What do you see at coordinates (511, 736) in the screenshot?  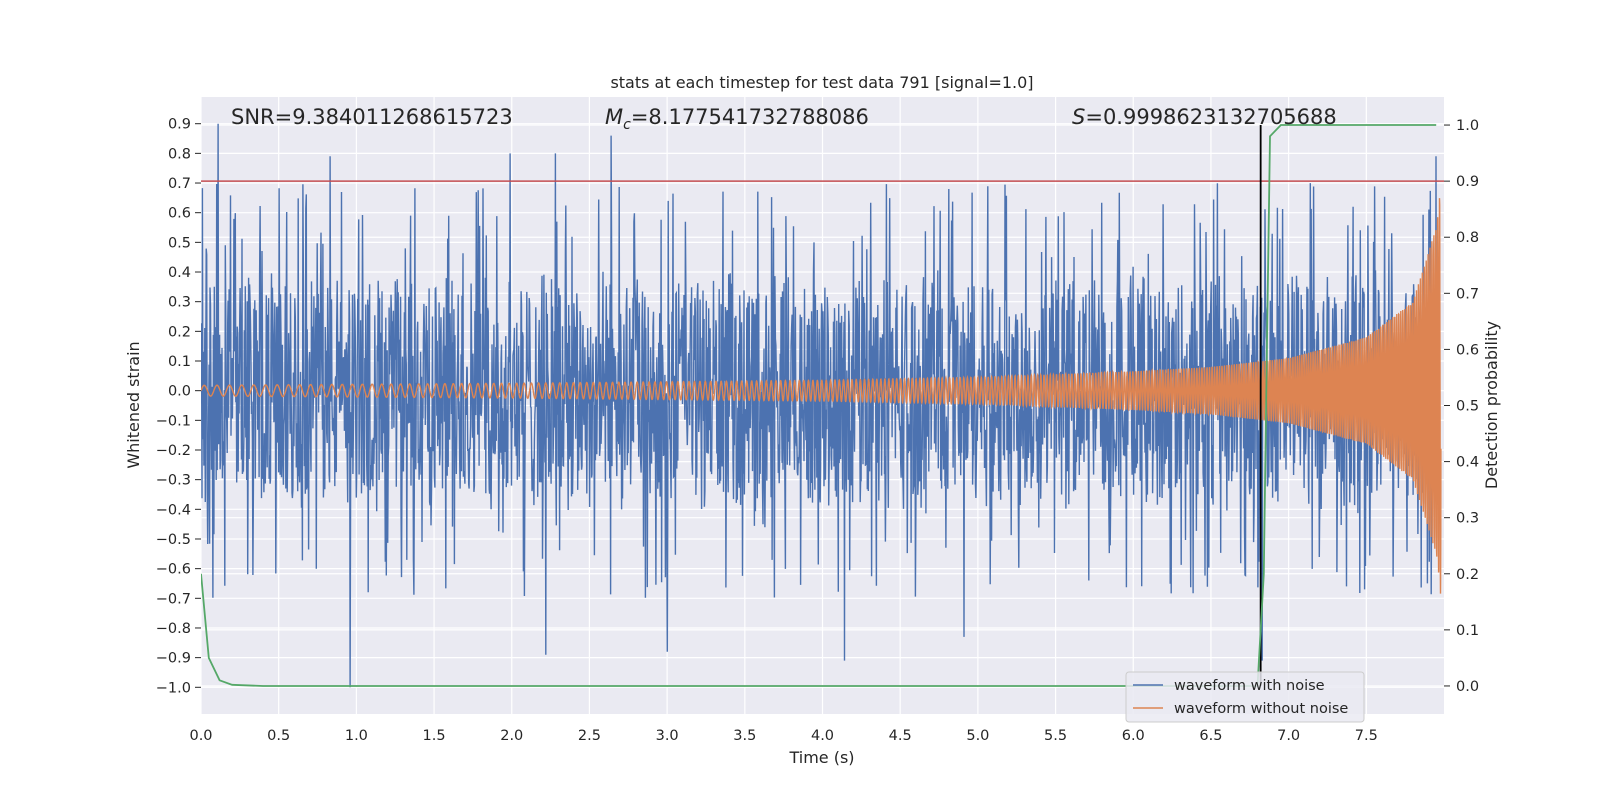 I see `x-tick-label: 2.0` at bounding box center [511, 736].